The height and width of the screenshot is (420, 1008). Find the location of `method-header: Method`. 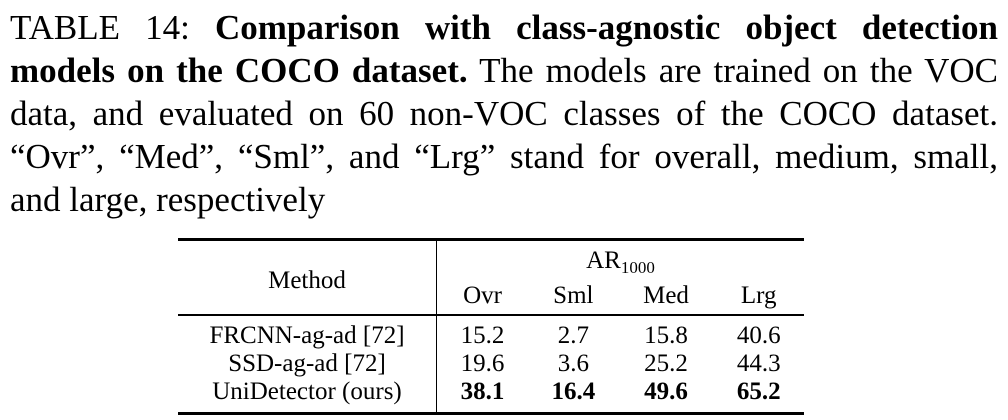

method-header: Method is located at coordinates (307, 277).